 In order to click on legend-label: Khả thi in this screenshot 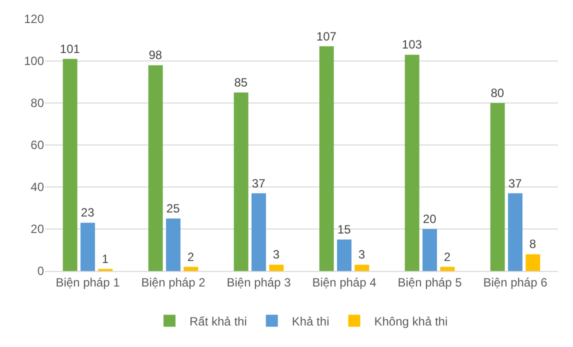, I will do `click(311, 321)`.